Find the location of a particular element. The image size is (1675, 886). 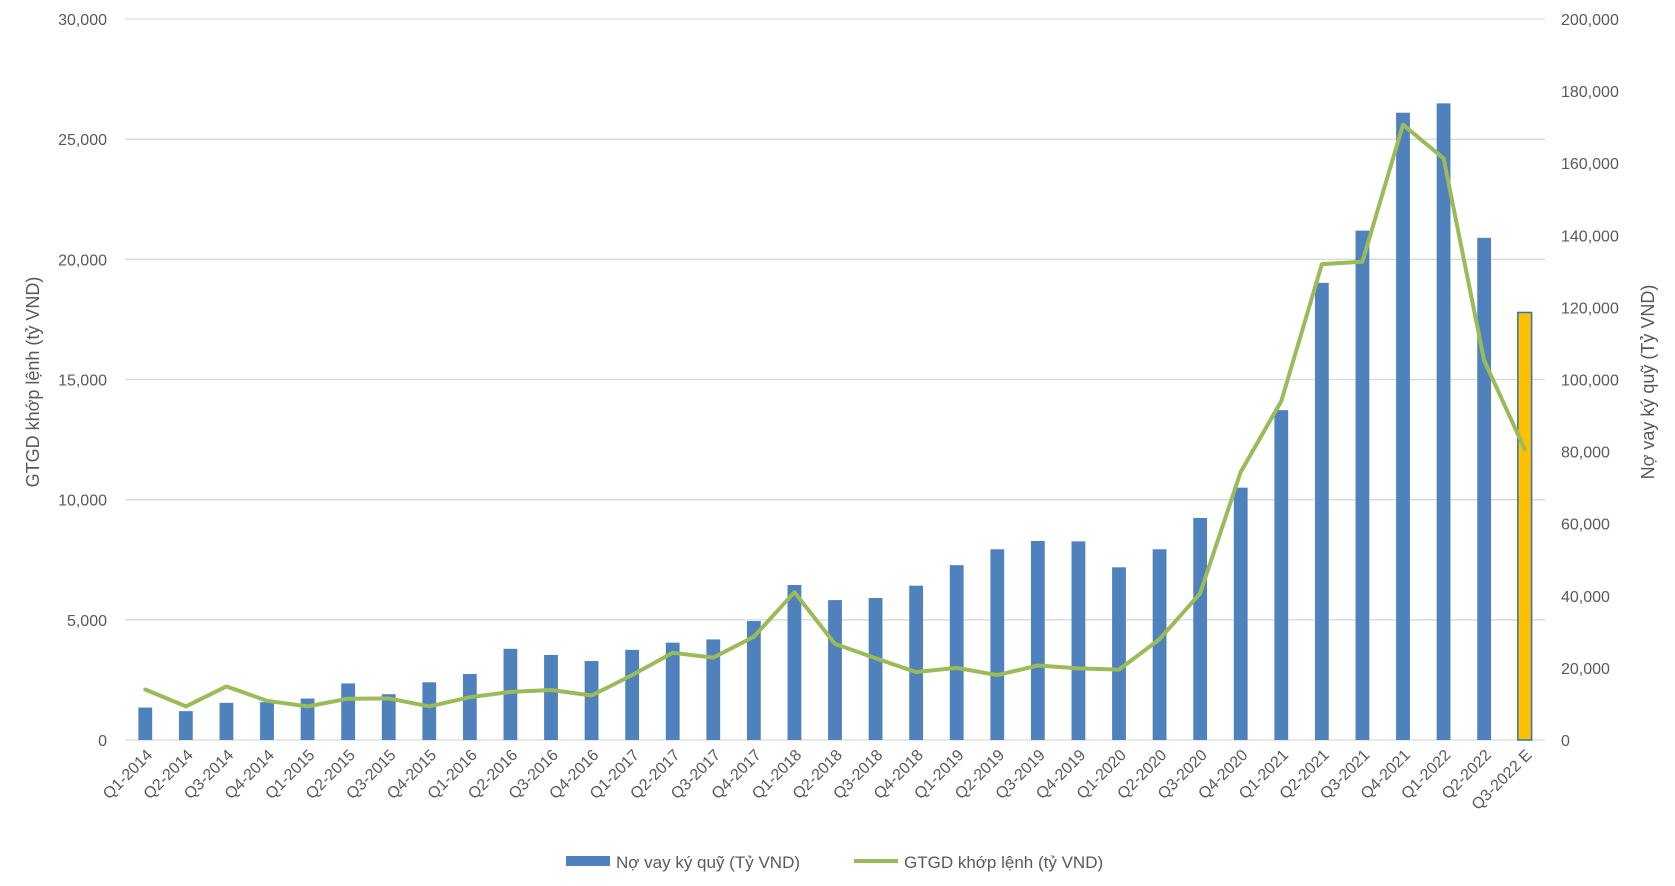

bar-Q3-2016 is located at coordinates (551, 697).